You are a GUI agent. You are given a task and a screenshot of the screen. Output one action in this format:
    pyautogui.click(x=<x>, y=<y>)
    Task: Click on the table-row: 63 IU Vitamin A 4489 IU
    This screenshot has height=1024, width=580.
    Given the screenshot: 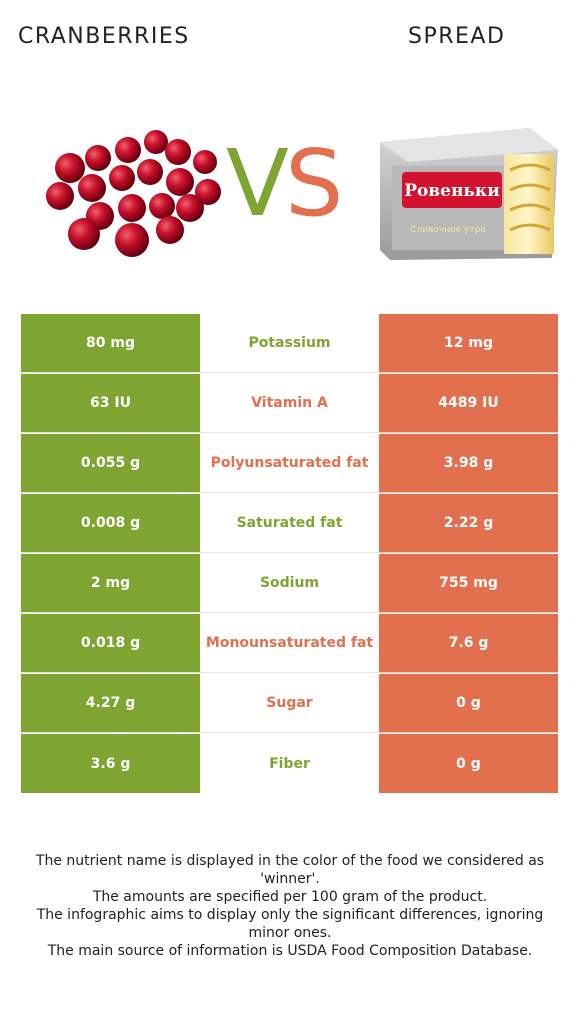 What is the action you would take?
    pyautogui.click(x=289, y=404)
    